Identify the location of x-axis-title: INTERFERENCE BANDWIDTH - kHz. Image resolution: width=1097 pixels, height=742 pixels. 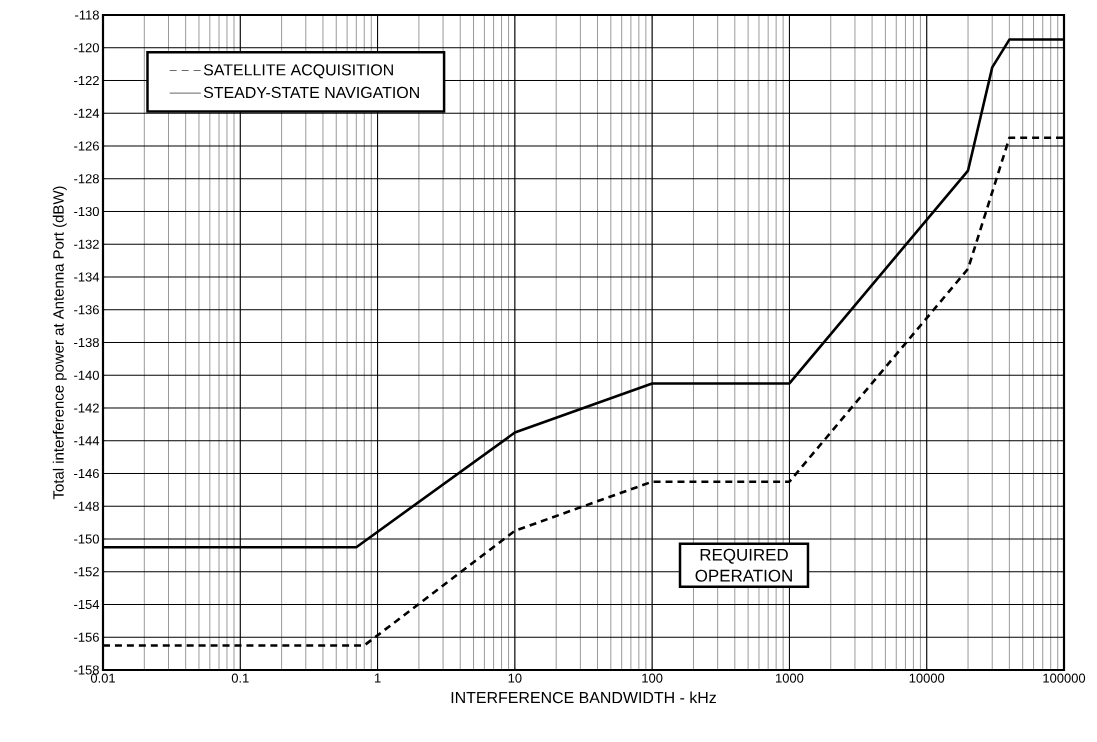
(583, 697).